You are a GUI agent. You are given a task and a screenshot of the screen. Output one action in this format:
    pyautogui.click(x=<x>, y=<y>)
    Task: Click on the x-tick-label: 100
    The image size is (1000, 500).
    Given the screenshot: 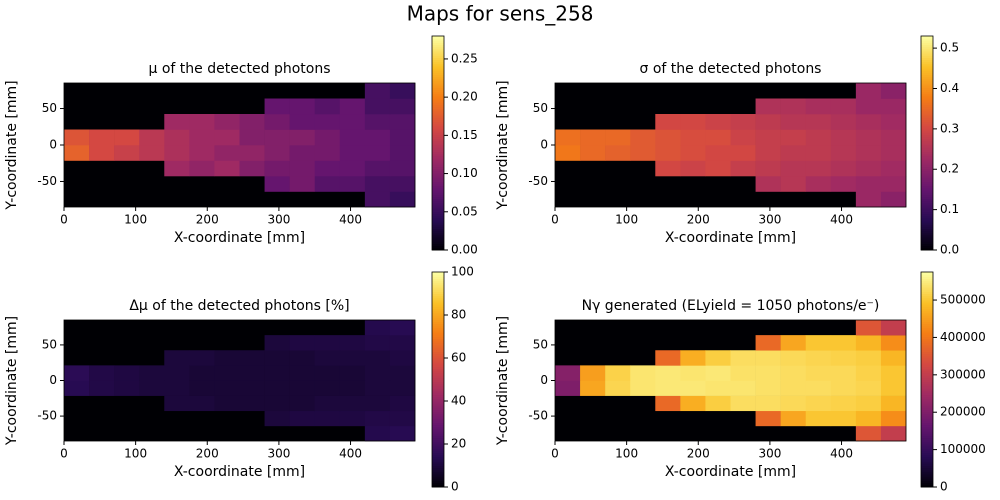 What is the action you would take?
    pyautogui.click(x=626, y=220)
    